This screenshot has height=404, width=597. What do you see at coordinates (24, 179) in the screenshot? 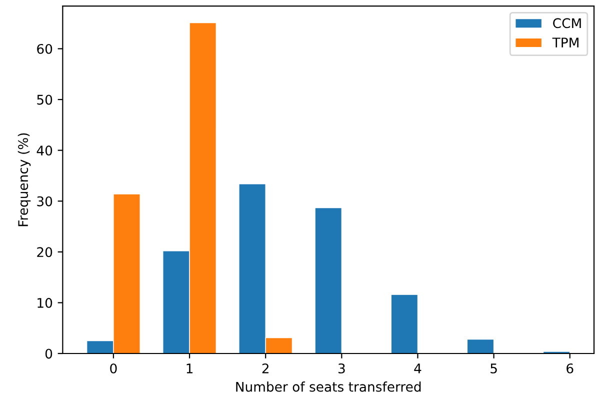
I see `y-axis-title: Frequency (%)` at bounding box center [24, 179].